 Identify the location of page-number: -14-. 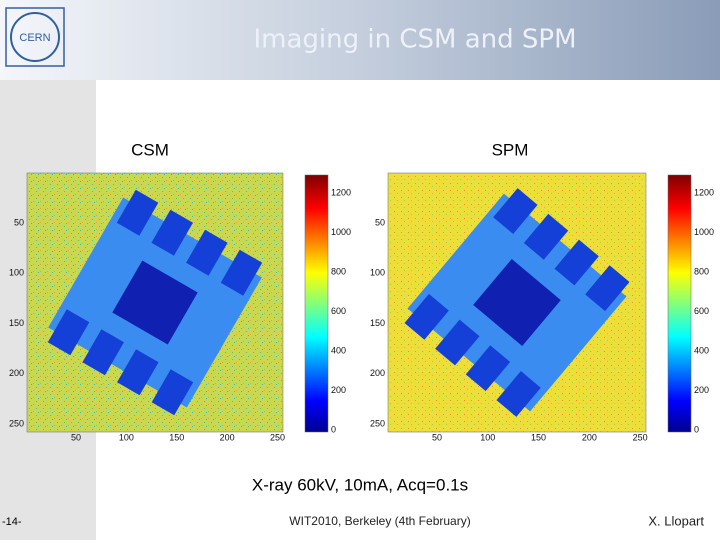
(12, 522).